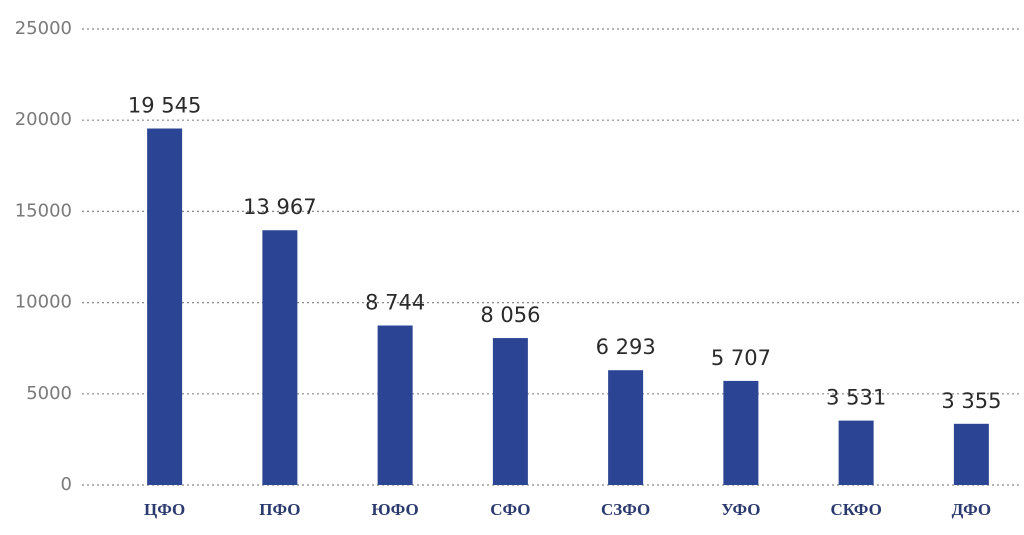  What do you see at coordinates (49, 393) in the screenshot?
I see `y-tick-label: 5000` at bounding box center [49, 393].